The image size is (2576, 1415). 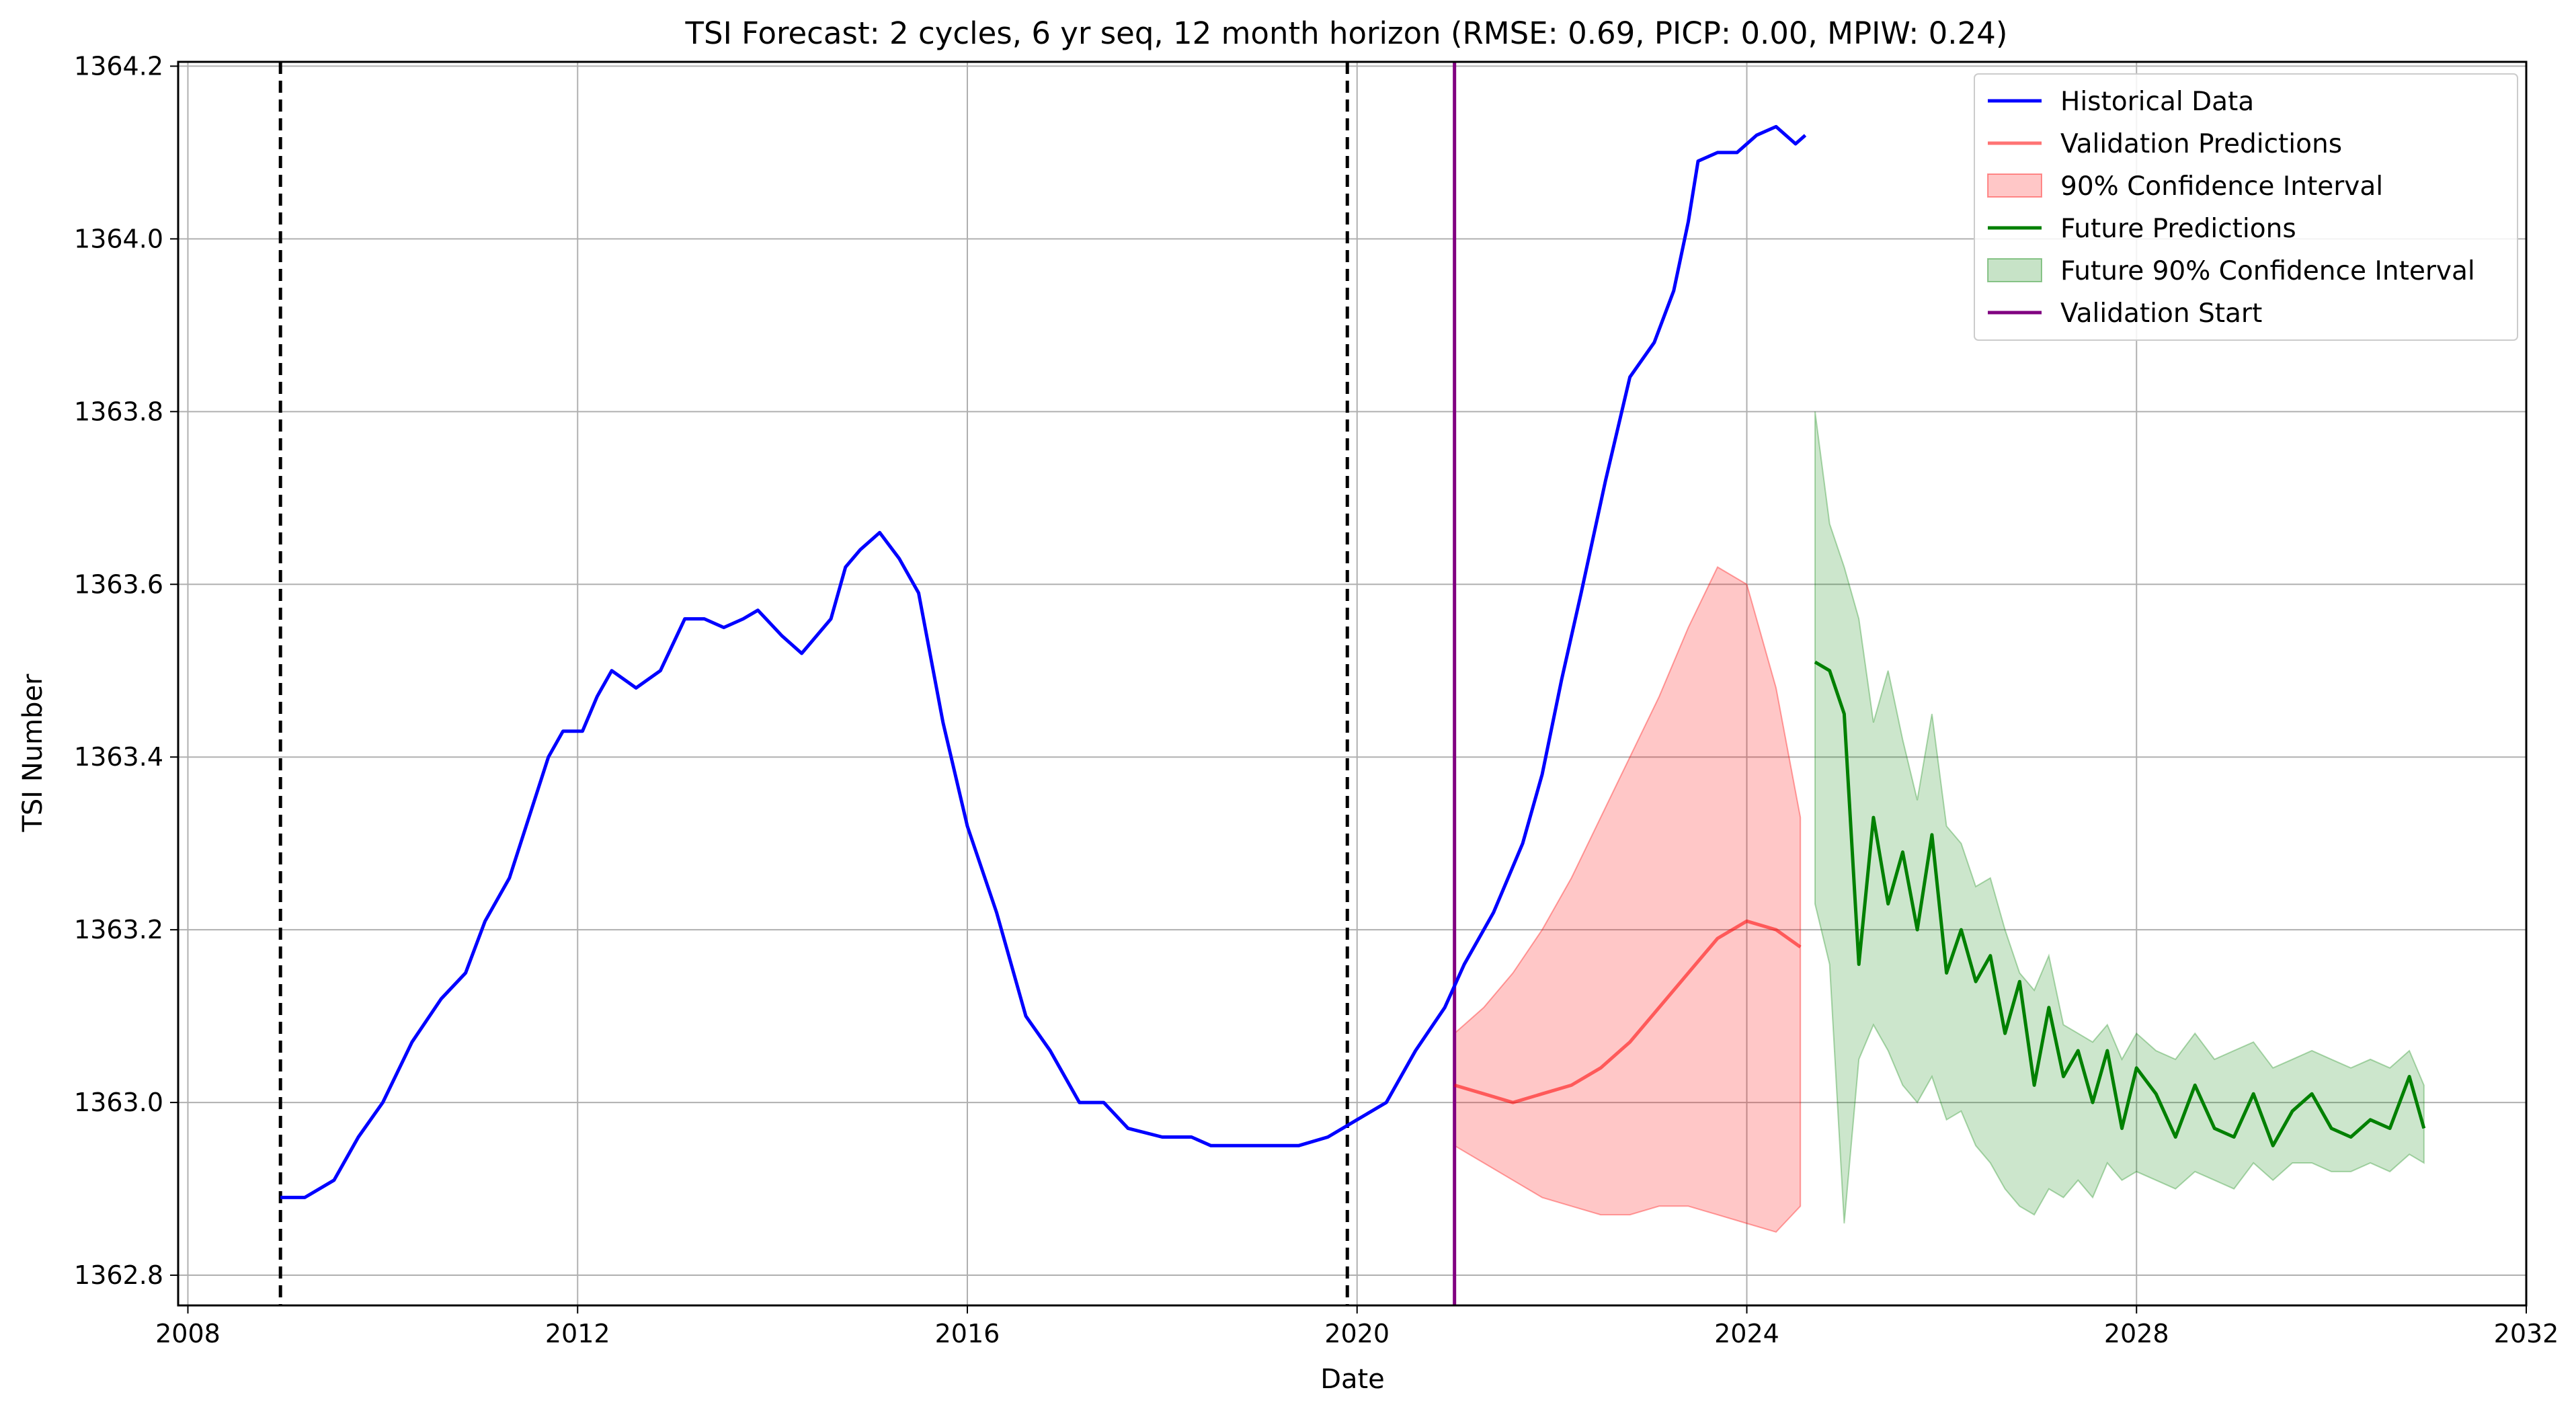 I want to click on legend-label: Future Predictions, so click(x=2178, y=229).